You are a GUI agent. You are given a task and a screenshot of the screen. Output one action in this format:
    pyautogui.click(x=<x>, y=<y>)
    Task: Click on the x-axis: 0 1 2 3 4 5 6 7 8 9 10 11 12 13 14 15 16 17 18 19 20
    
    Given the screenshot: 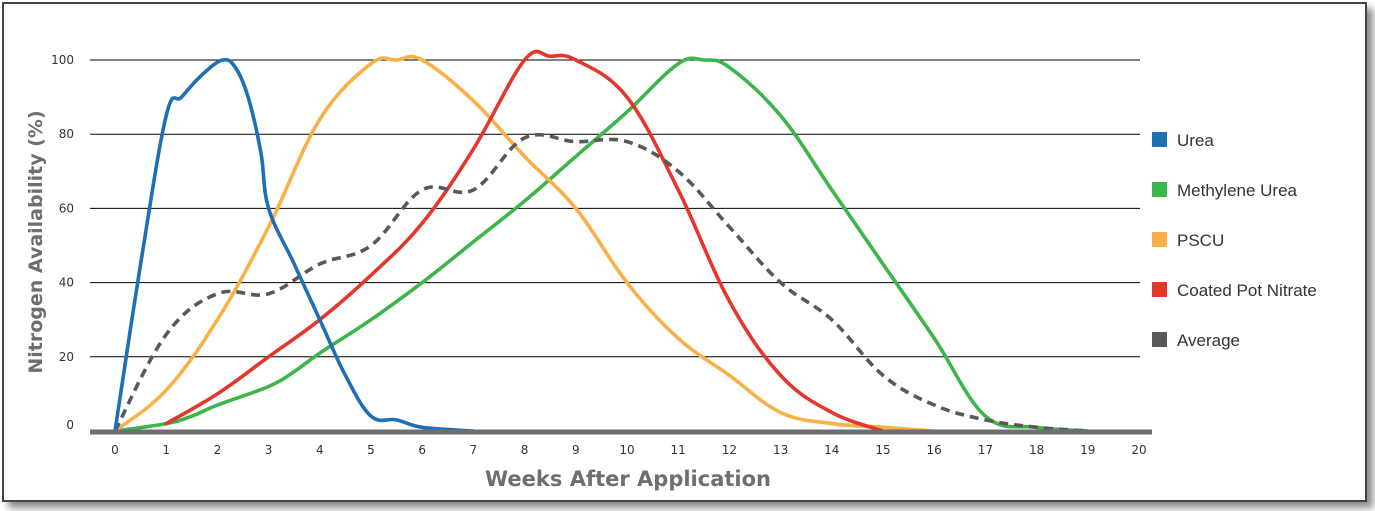 What is the action you would take?
    pyautogui.click(x=621, y=443)
    